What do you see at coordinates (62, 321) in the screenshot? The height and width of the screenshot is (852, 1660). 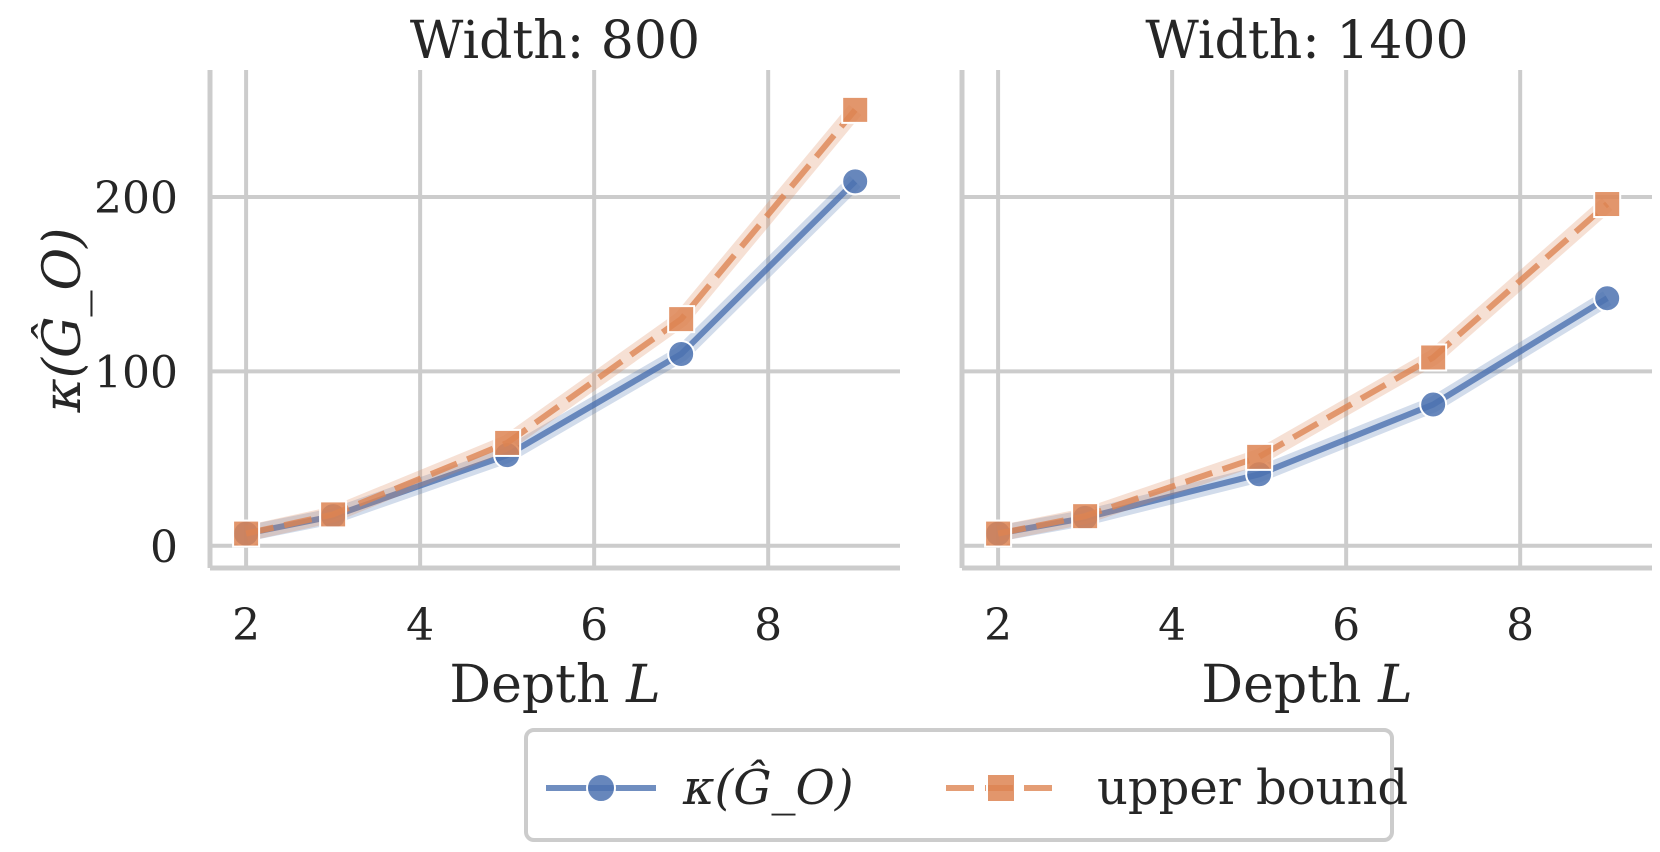 I see `y-axis-label: κ(Ĝ_O)` at bounding box center [62, 321].